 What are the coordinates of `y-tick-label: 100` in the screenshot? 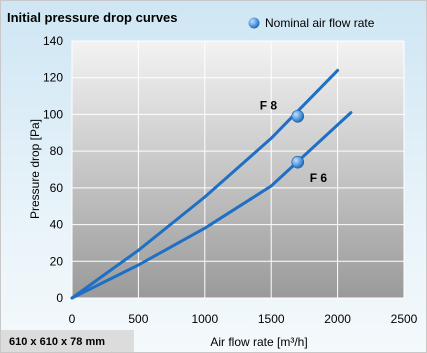 It's located at (53, 114).